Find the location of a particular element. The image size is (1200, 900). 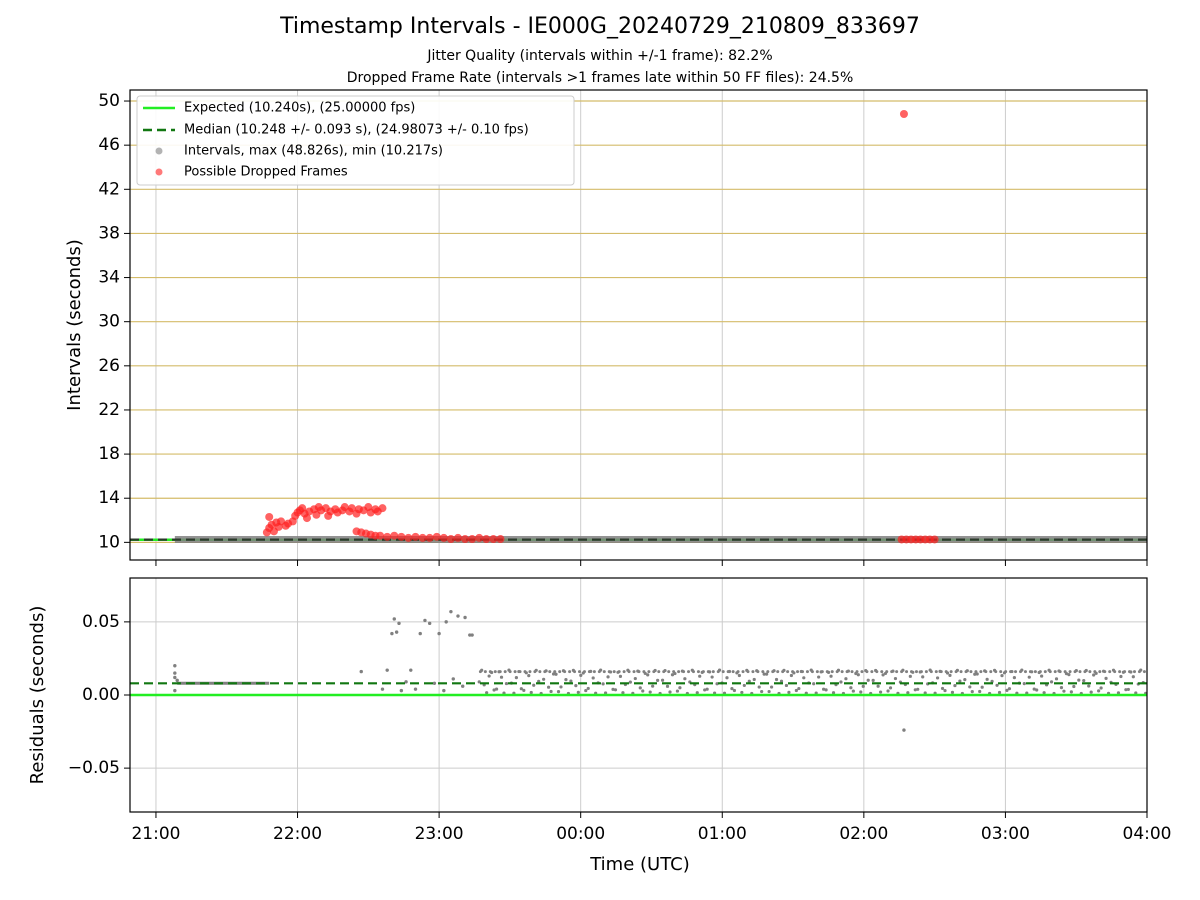

x-tick-label: 22:00 is located at coordinates (297, 834).